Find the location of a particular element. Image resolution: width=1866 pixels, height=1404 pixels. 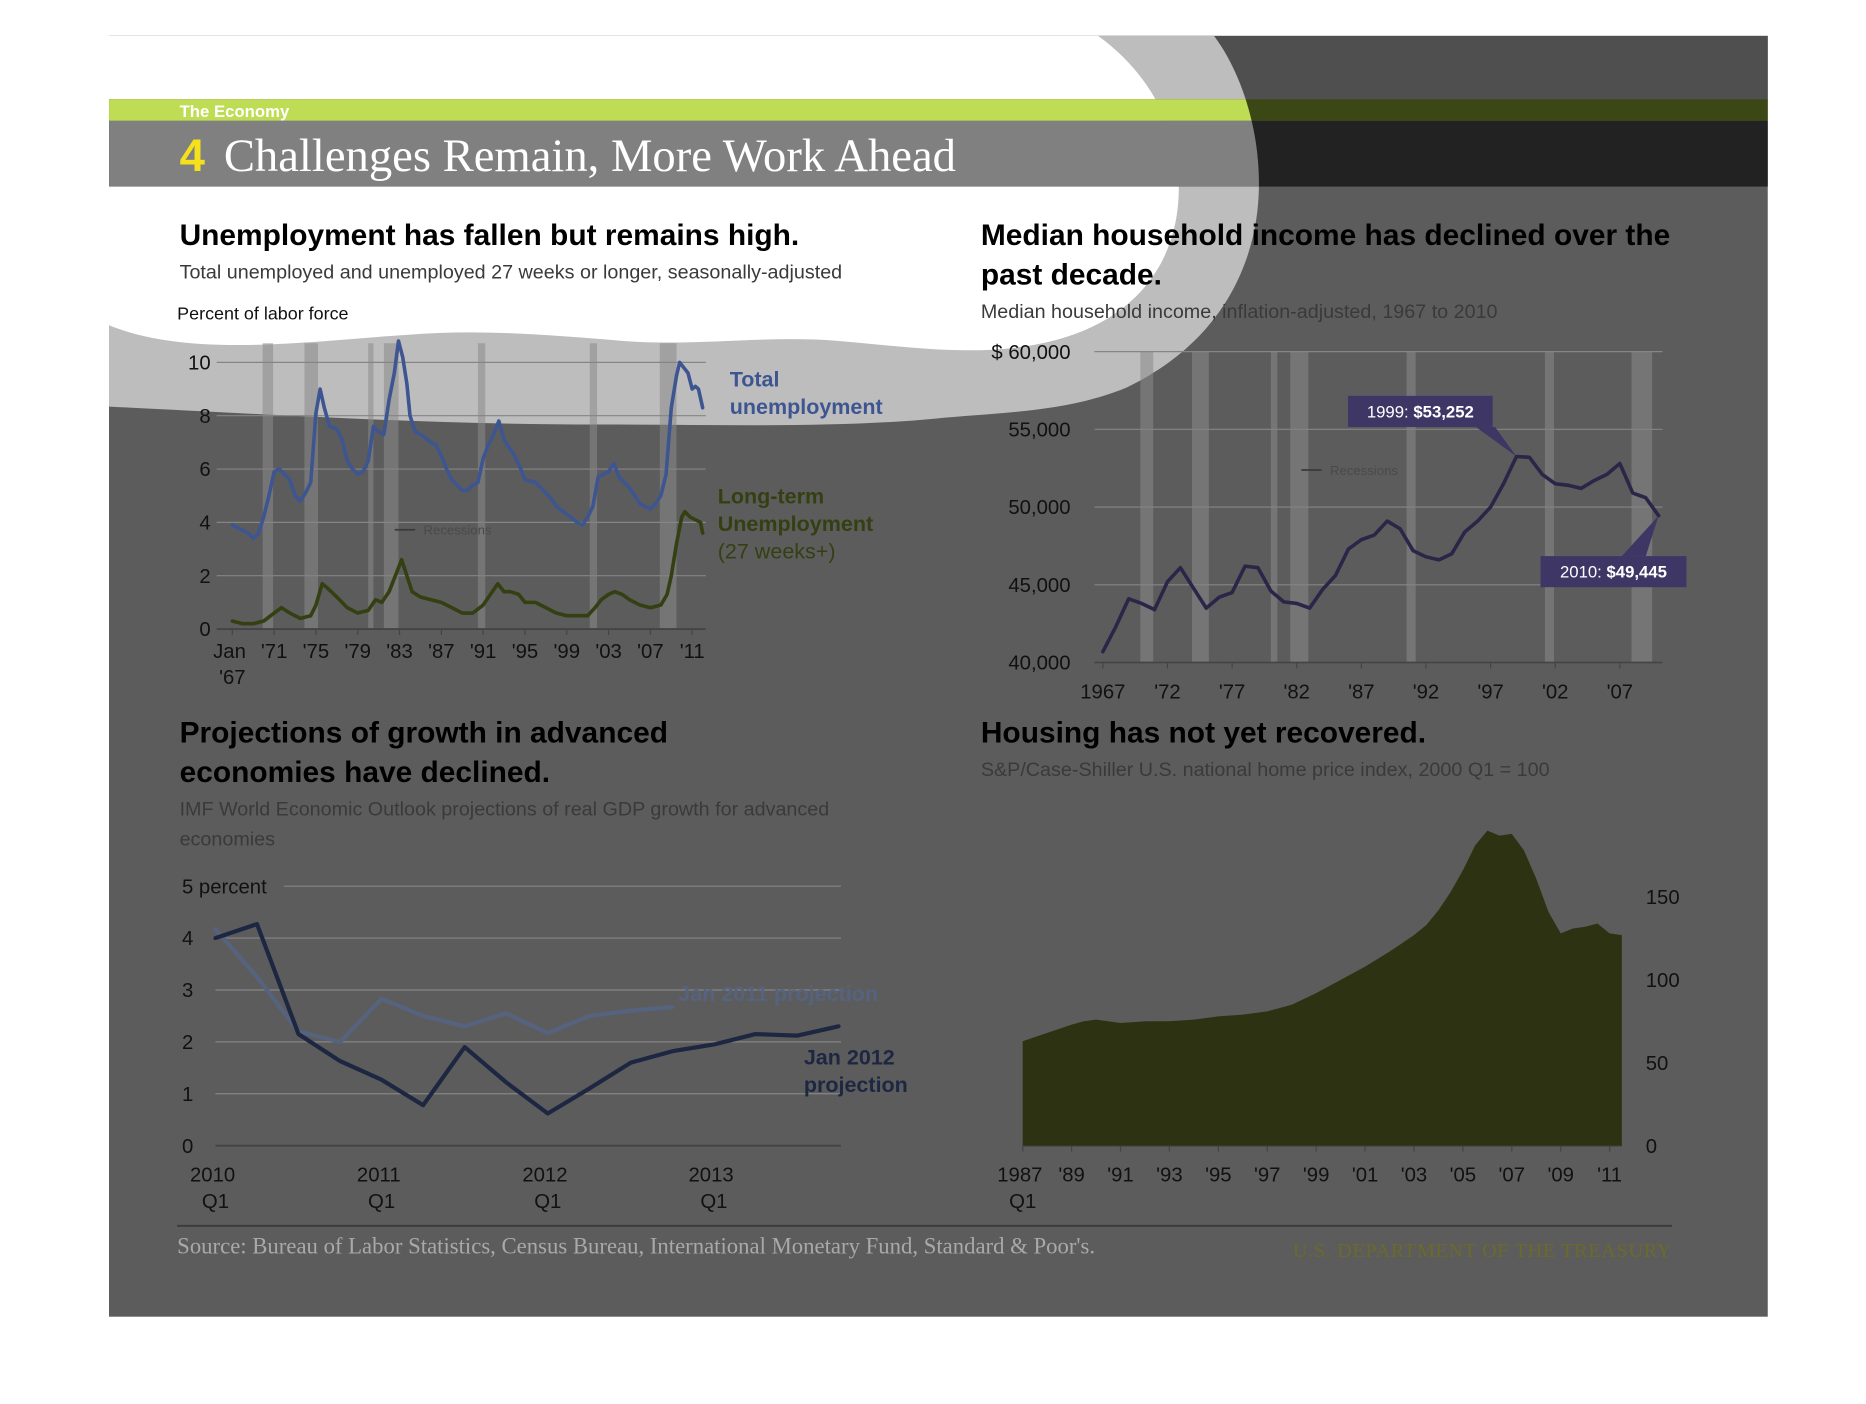

x-tick-label: '02 is located at coordinates (1555, 692).